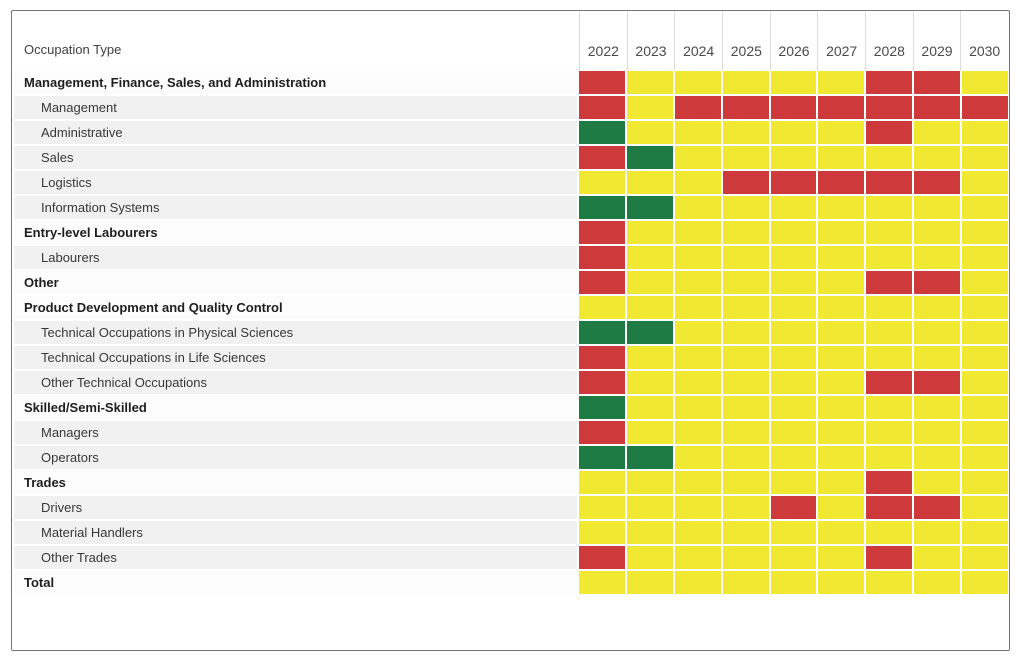  I want to click on table-row: Managers, so click(511, 432).